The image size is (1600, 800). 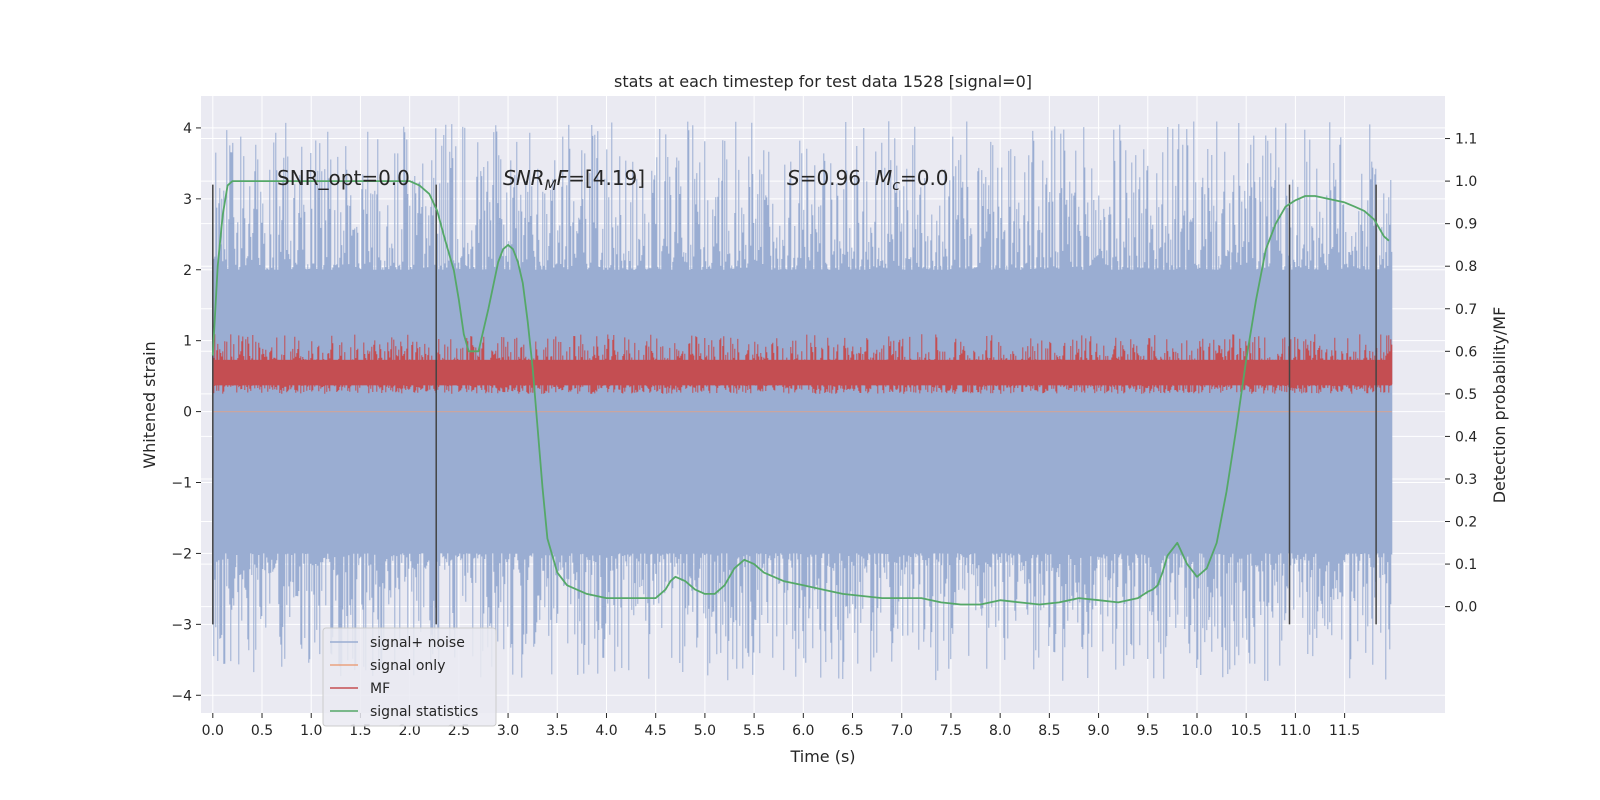 What do you see at coordinates (1466, 225) in the screenshot?
I see `y2-tick-label: 0.9` at bounding box center [1466, 225].